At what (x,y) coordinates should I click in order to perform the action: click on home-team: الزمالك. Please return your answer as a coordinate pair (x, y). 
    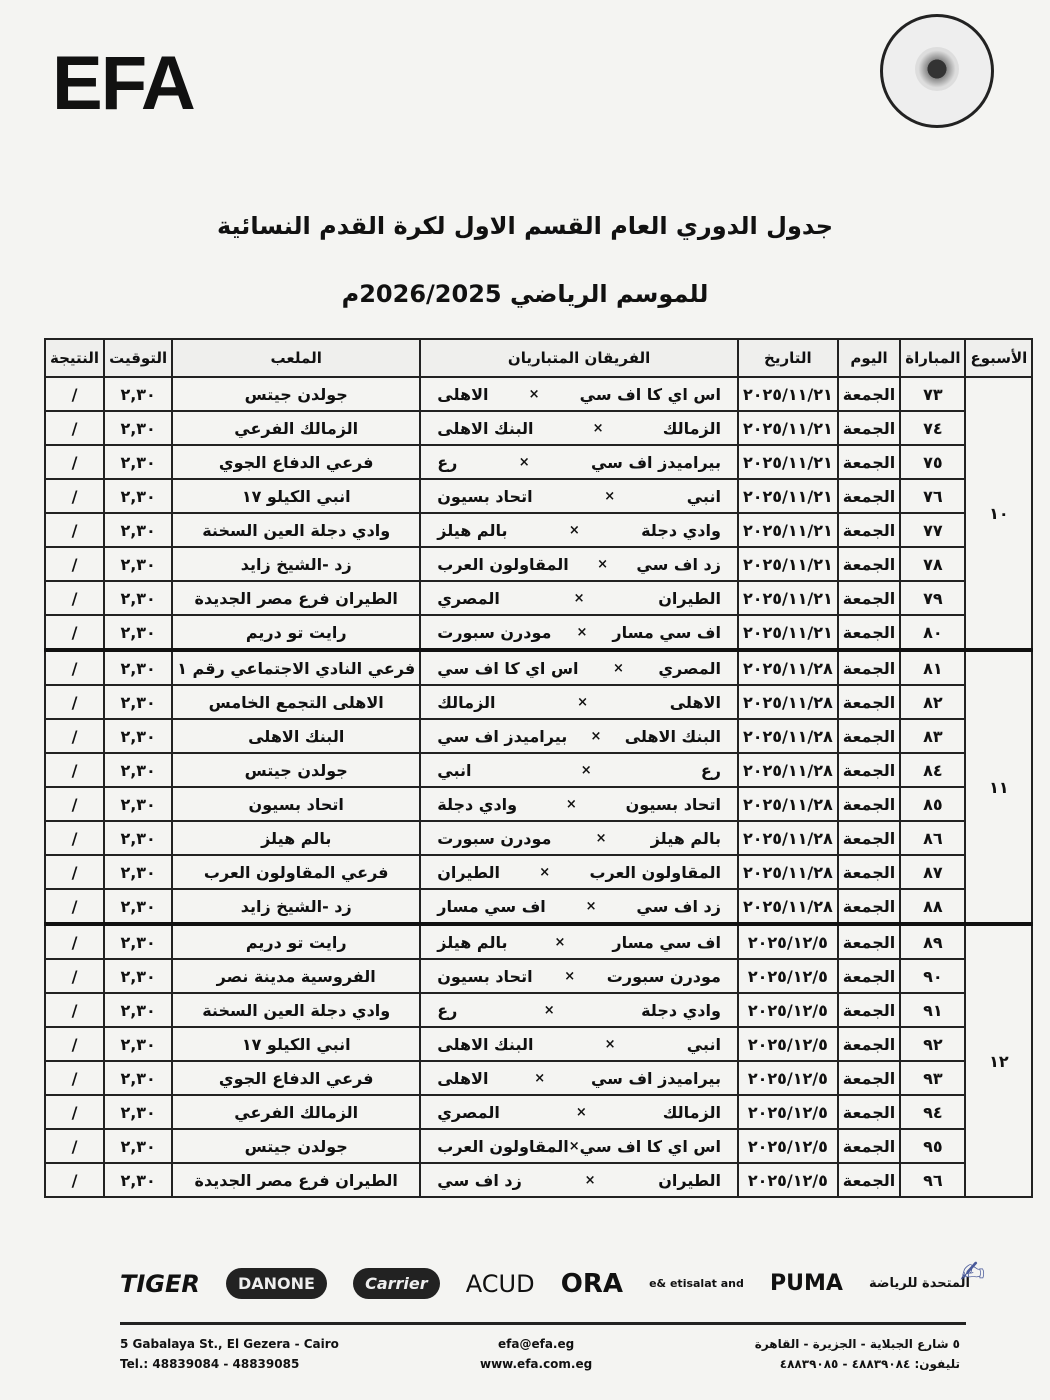
    Looking at the image, I should click on (691, 1112).